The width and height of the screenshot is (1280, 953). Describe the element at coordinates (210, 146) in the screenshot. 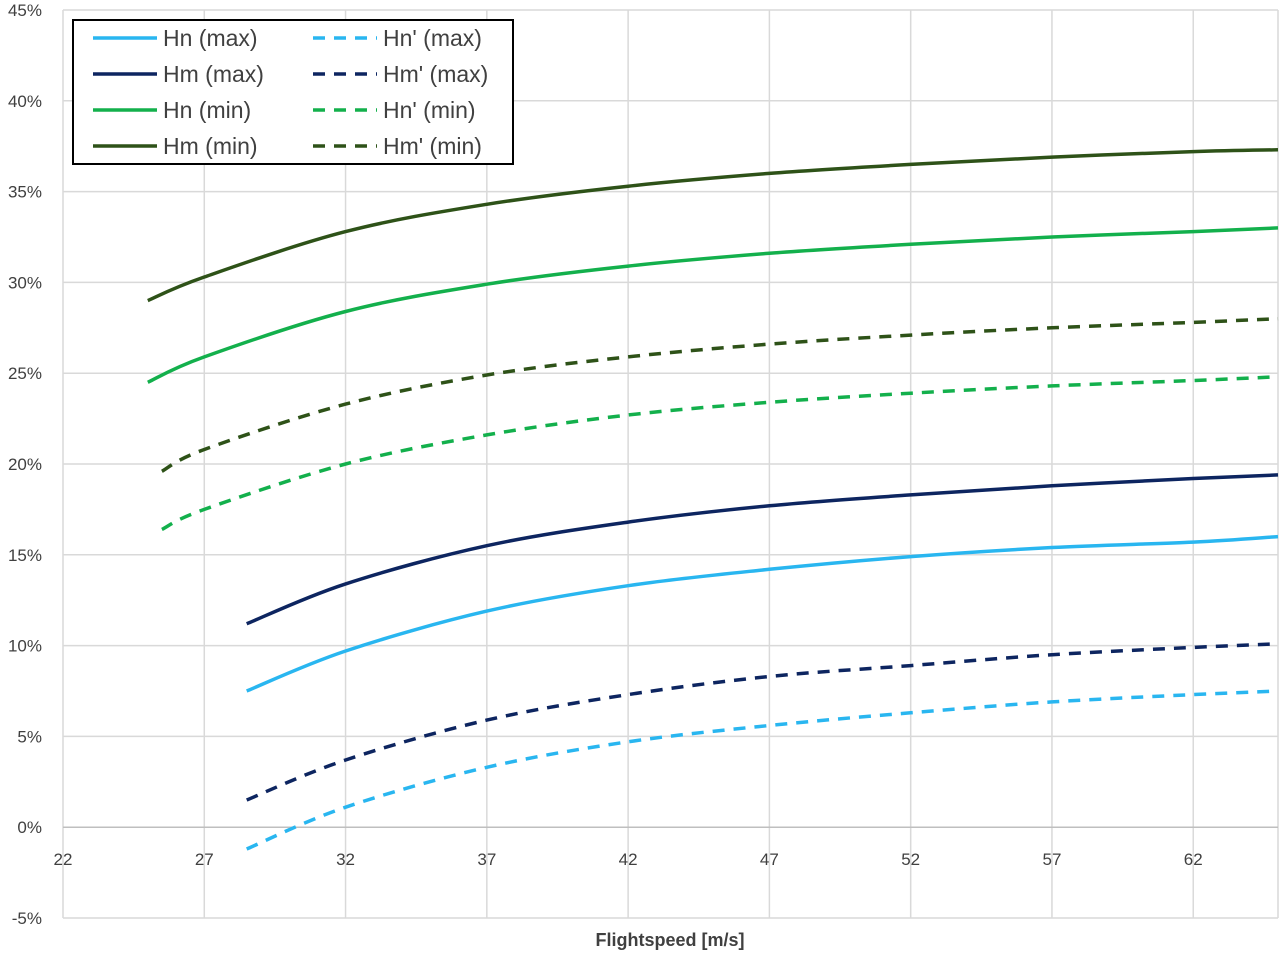

I see `legend-label: Hm (min)` at that location.